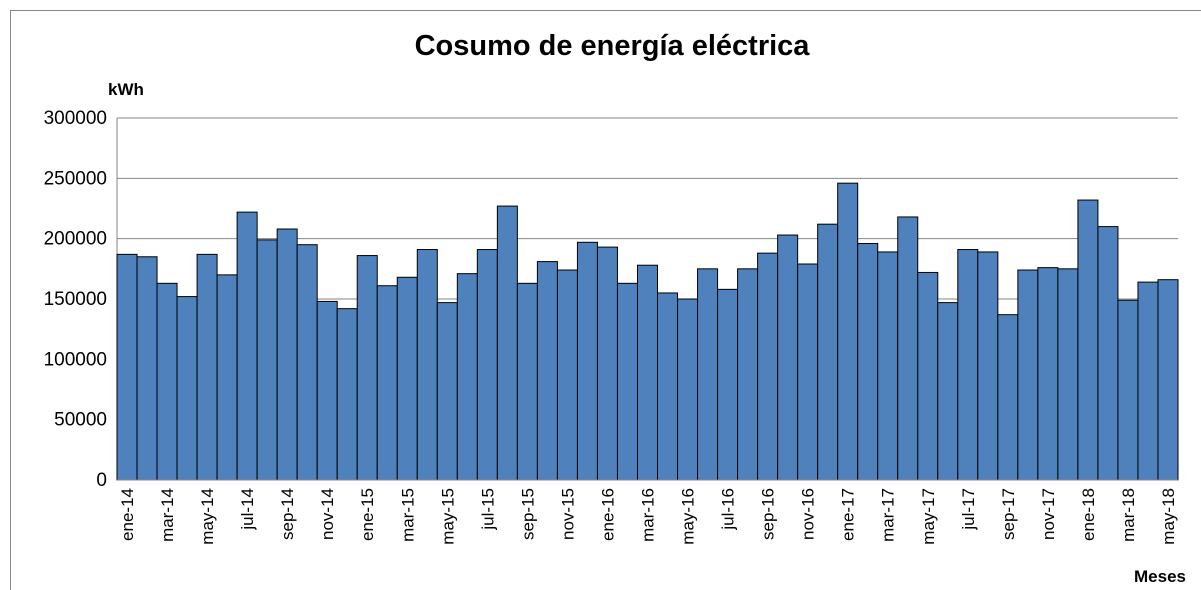  Describe the element at coordinates (848, 514) in the screenshot. I see `x-tick-label: ene-17` at that location.